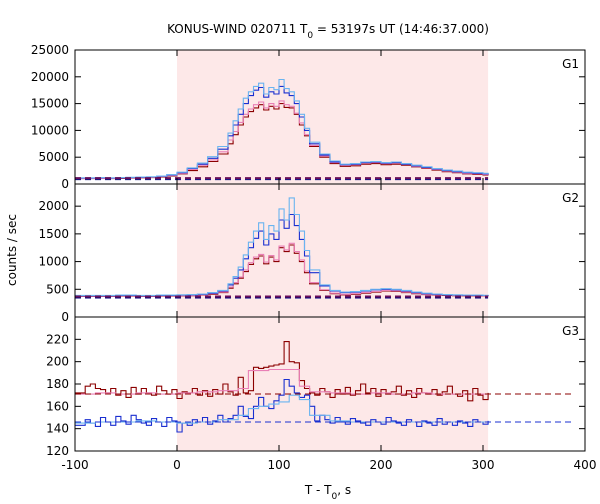 The height and width of the screenshot is (504, 600). Describe the element at coordinates (570, 331) in the screenshot. I see `panel-label: G3` at that location.